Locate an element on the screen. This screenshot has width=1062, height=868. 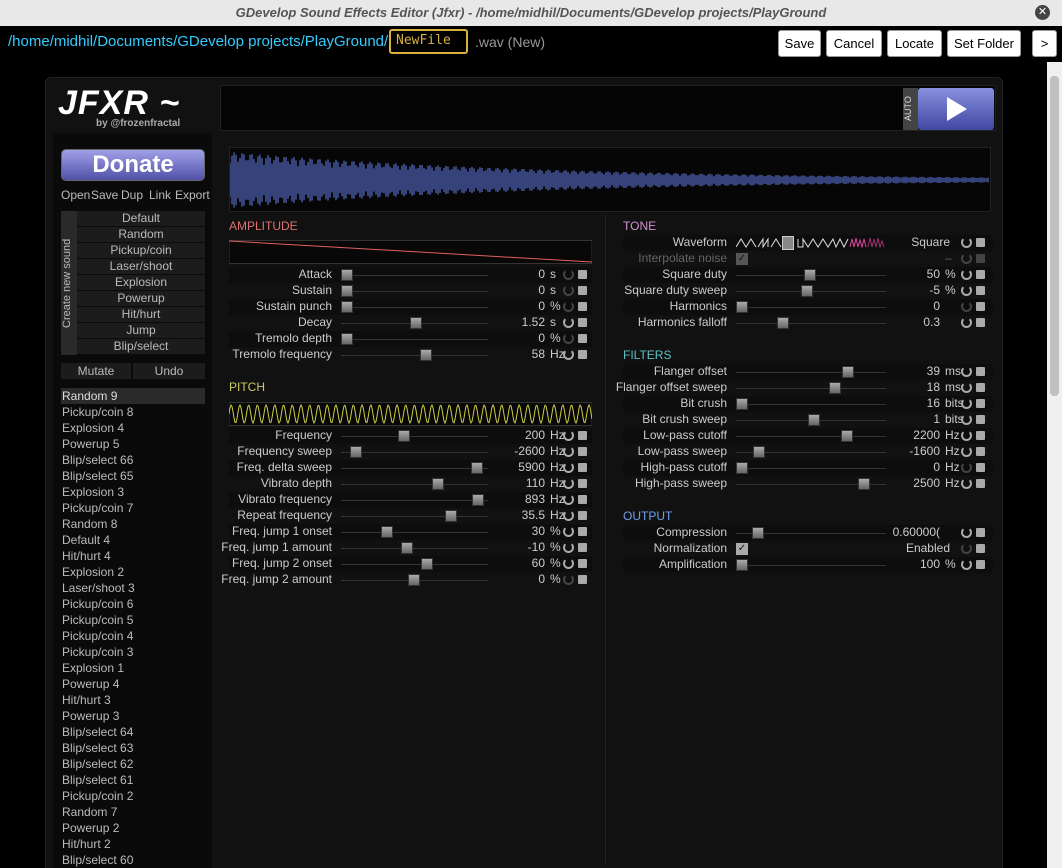
preset-button: Pickup/coin is located at coordinates (141, 250).